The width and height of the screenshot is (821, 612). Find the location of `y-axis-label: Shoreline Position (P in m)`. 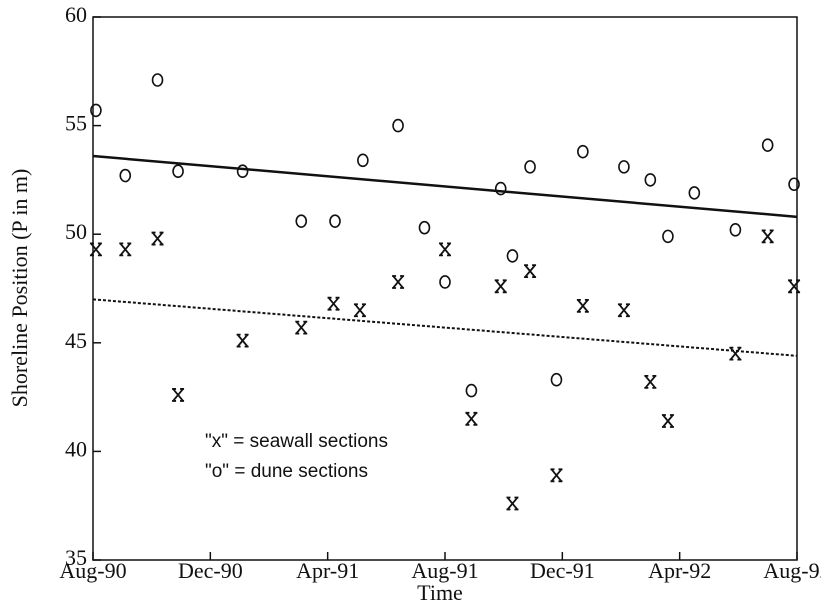

y-axis-label: Shoreline Position (P in m) is located at coordinates (19, 288).